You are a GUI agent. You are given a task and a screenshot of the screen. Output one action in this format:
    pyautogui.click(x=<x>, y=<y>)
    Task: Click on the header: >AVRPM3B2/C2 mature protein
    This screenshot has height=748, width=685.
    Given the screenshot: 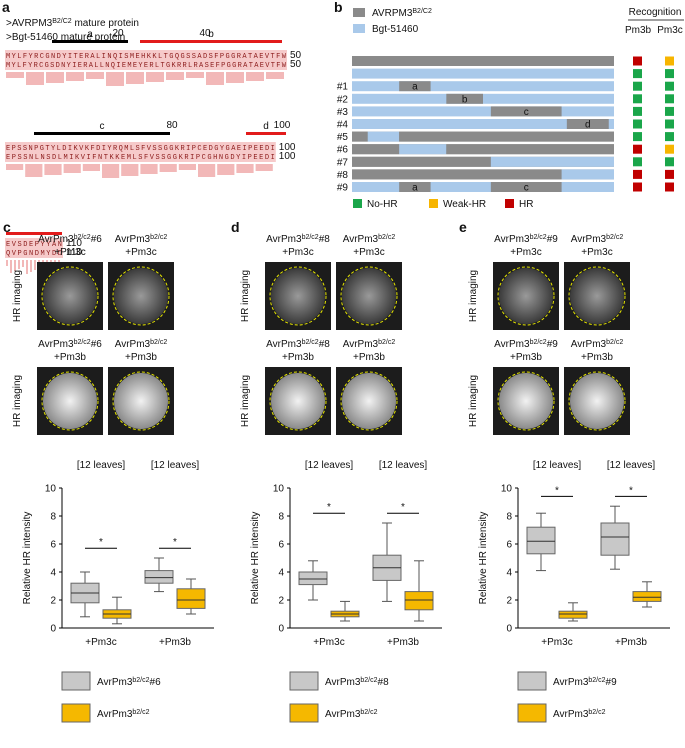 What is the action you would take?
    pyautogui.click(x=72, y=24)
    